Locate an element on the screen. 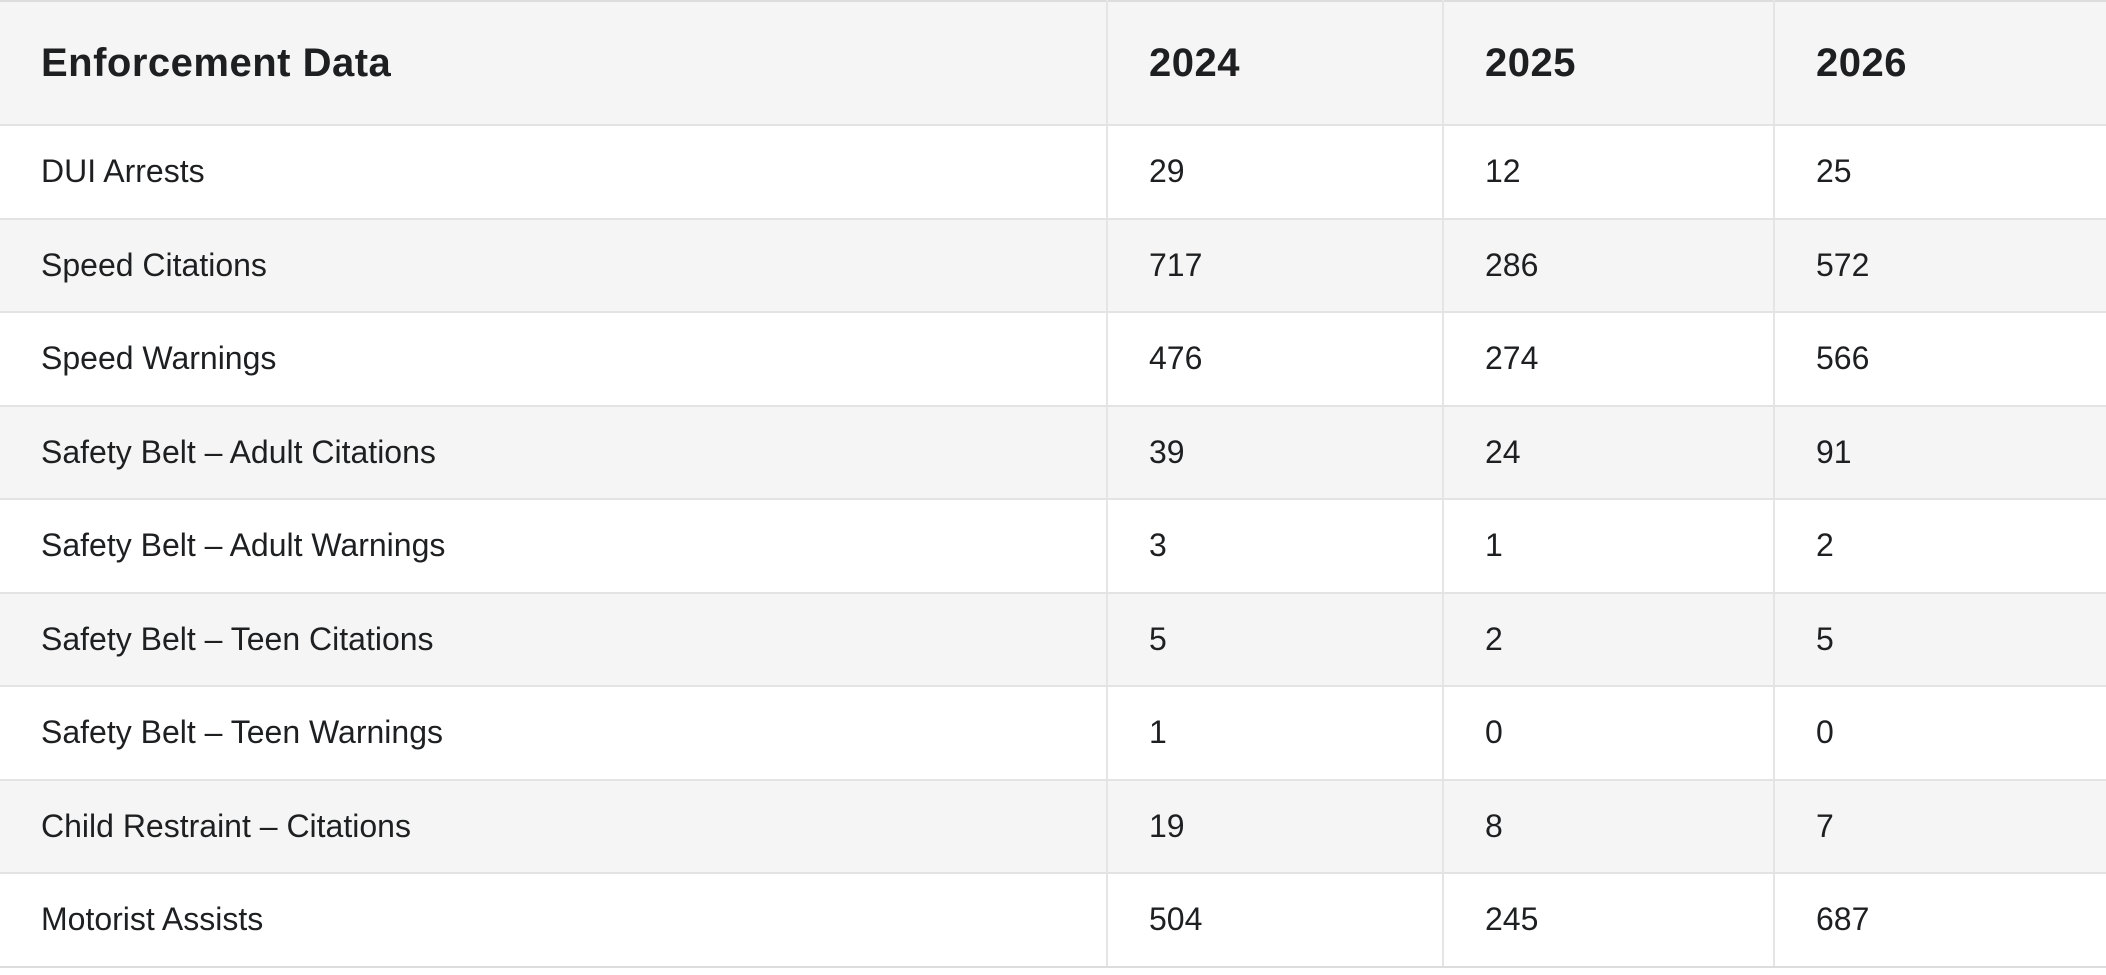 The image size is (2106, 975). table-row: DUI Arrests 29 12 25 is located at coordinates (1053, 172).